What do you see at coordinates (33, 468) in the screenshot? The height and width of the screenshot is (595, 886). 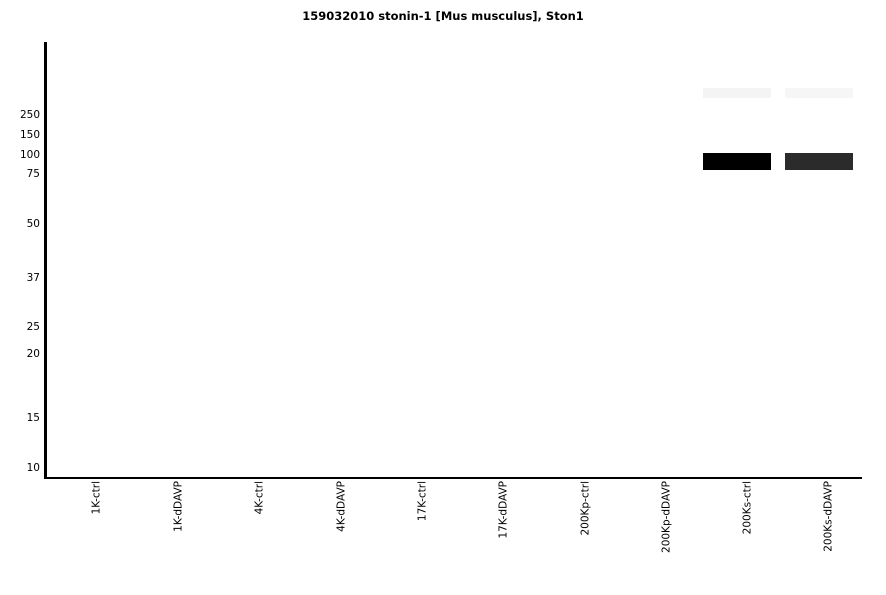 I see `y-axis-tick-label: 10` at bounding box center [33, 468].